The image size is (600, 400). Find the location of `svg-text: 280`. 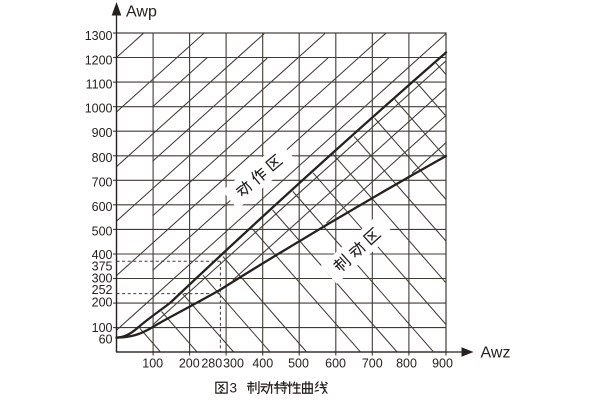

svg-text: 280 is located at coordinates (211, 363).